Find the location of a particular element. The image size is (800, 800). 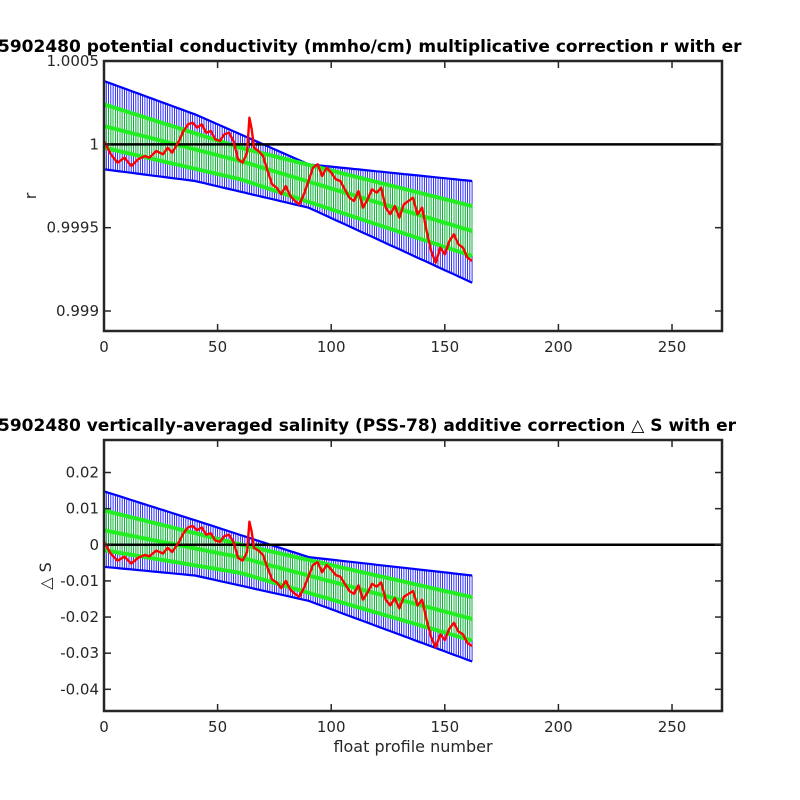

fit-line-green-lower is located at coordinates (288, 201).